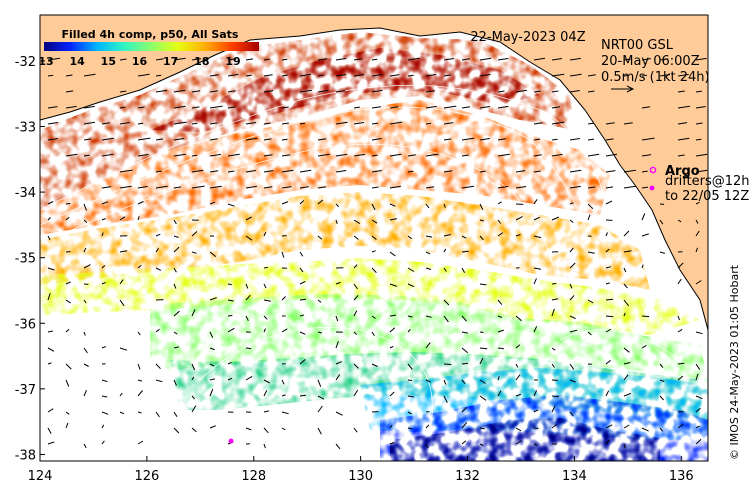  What do you see at coordinates (40, 476) in the screenshot?
I see `x-tick-label: 124` at bounding box center [40, 476].